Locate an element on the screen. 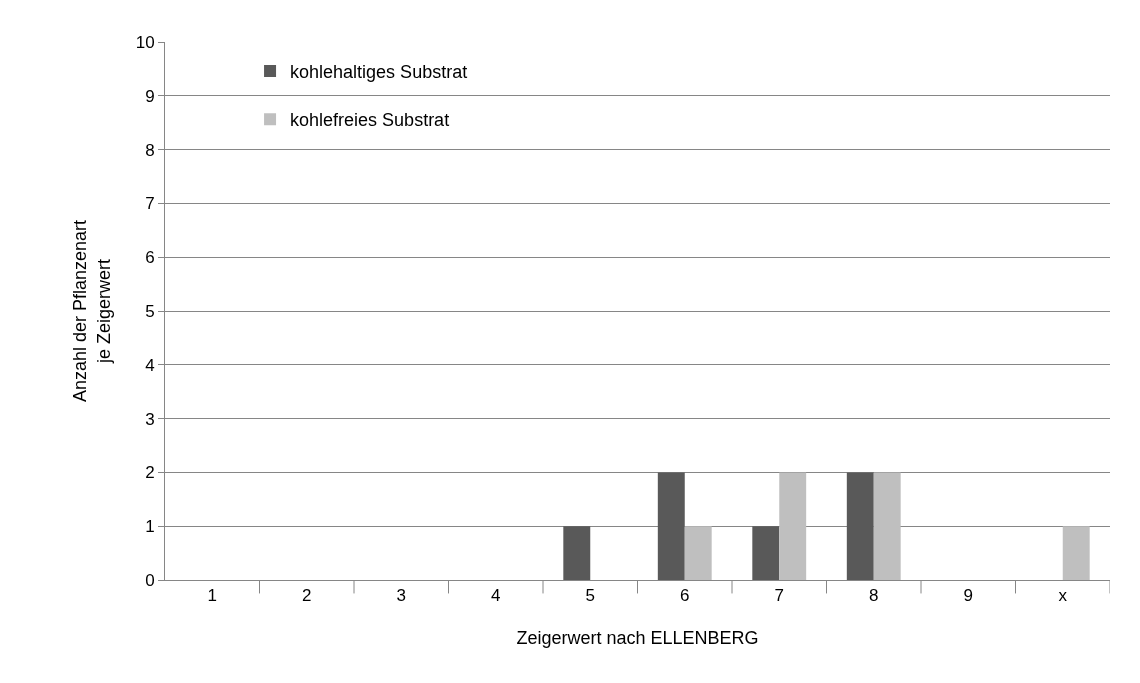 This screenshot has width=1140, height=683. legend-label: kohlehaltiges Substrat is located at coordinates (379, 71).